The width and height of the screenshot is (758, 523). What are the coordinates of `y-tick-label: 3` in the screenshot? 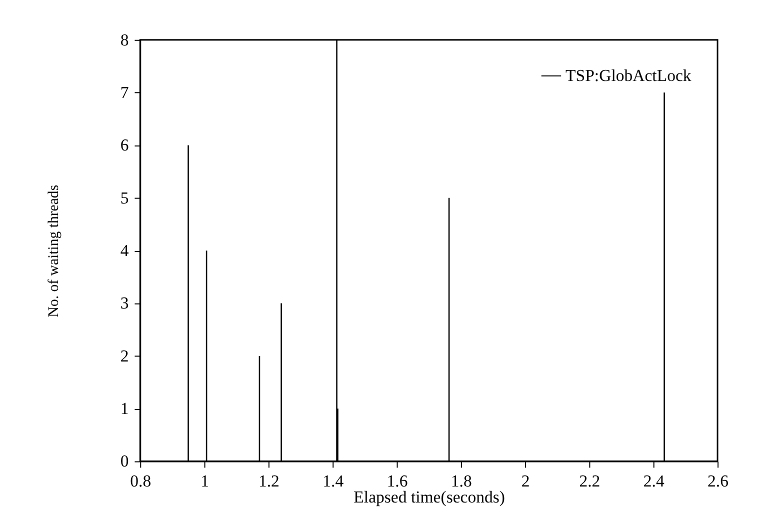 It's located at (124, 303).